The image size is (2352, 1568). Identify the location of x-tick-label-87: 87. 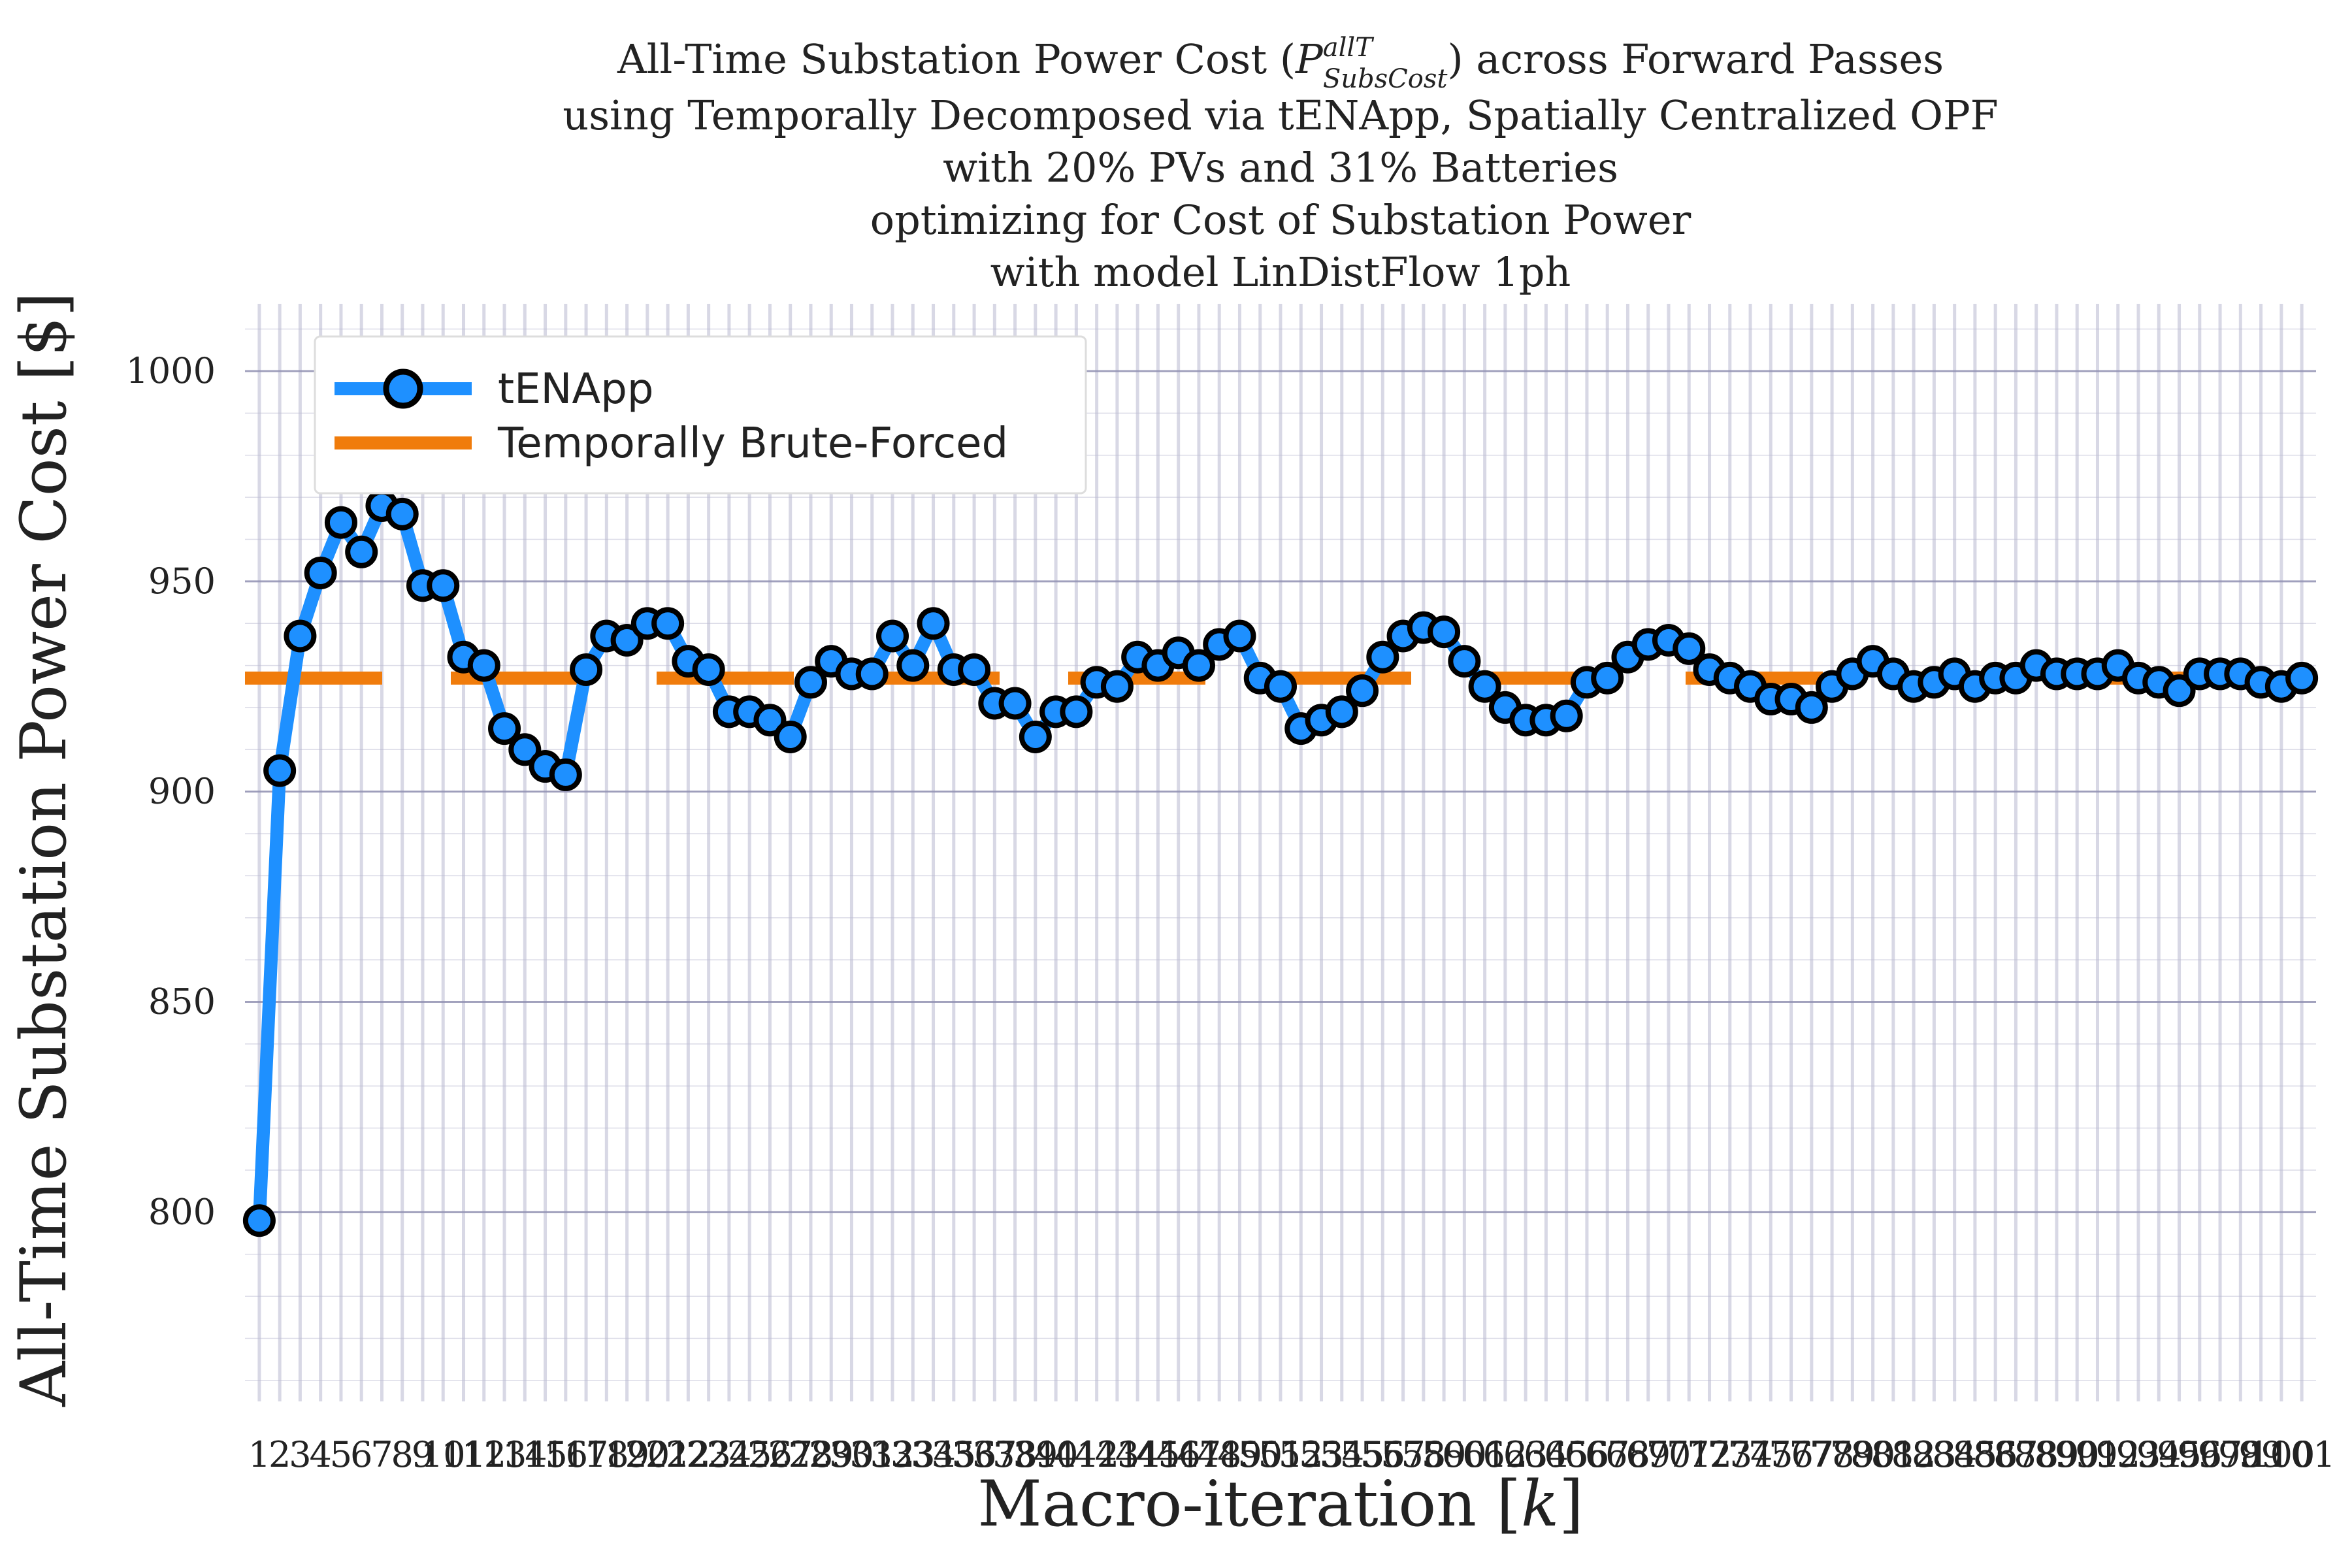
(2015, 1454).